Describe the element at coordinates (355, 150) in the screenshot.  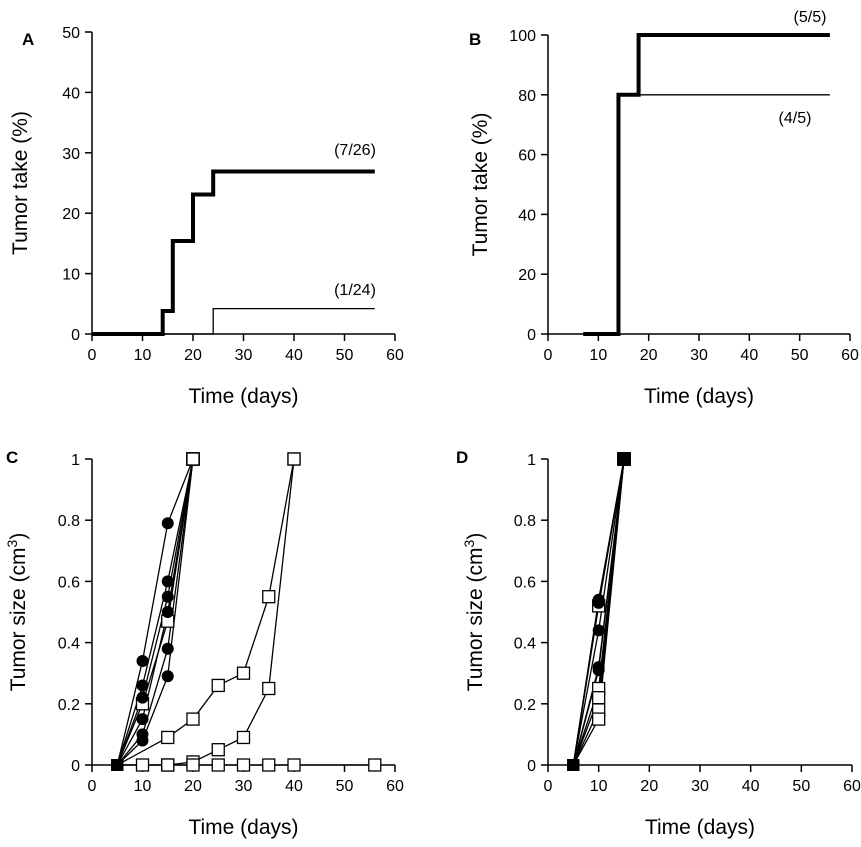
I see `series-annotation: (7/26)` at that location.